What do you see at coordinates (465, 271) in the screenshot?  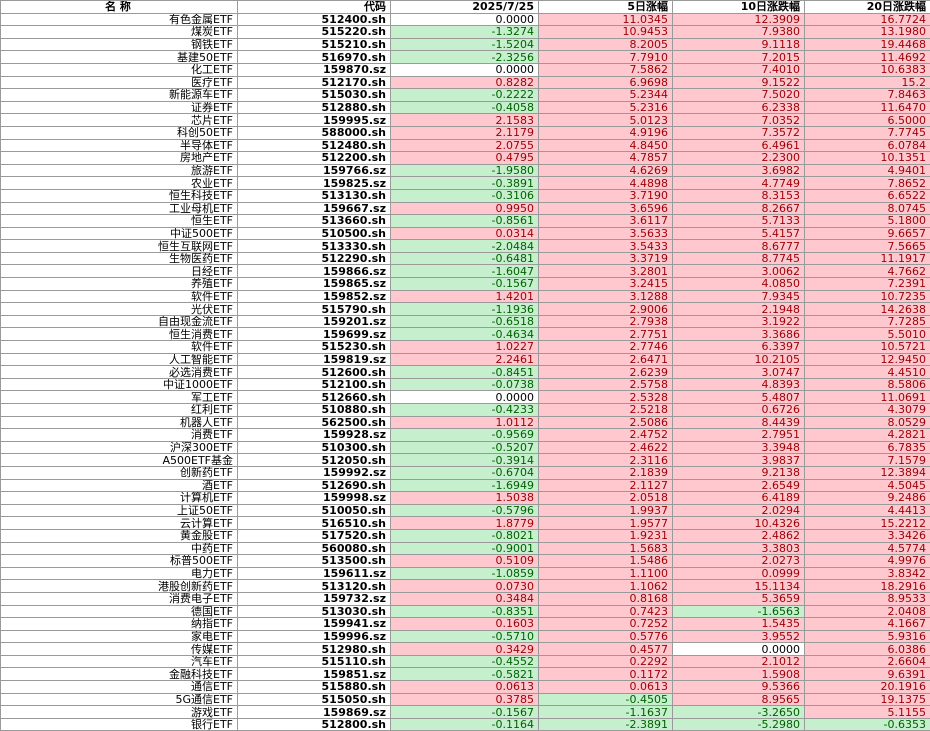 I see `cell-date-change: -1.6047` at bounding box center [465, 271].